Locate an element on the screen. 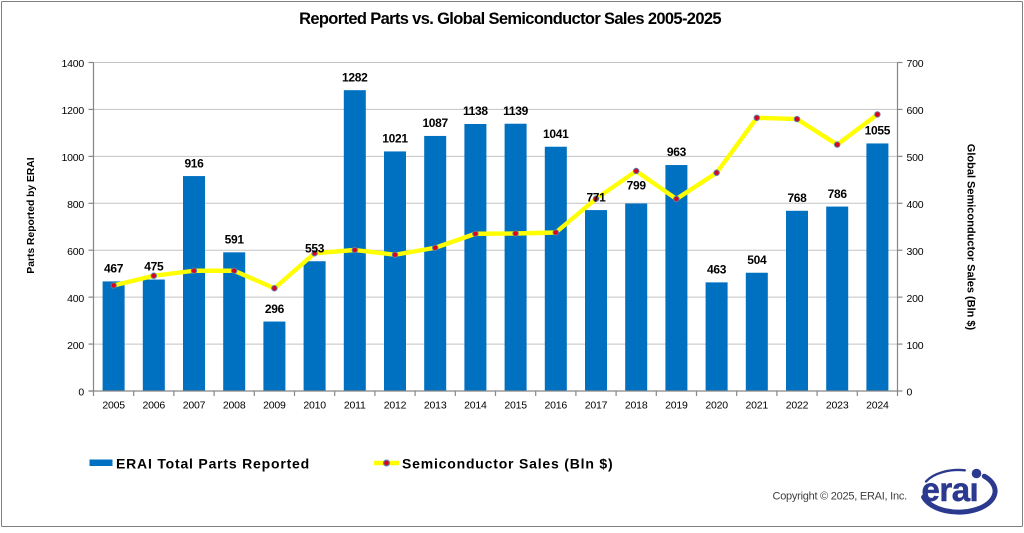 The image size is (1024, 533). svg-text: 2016 is located at coordinates (556, 406).